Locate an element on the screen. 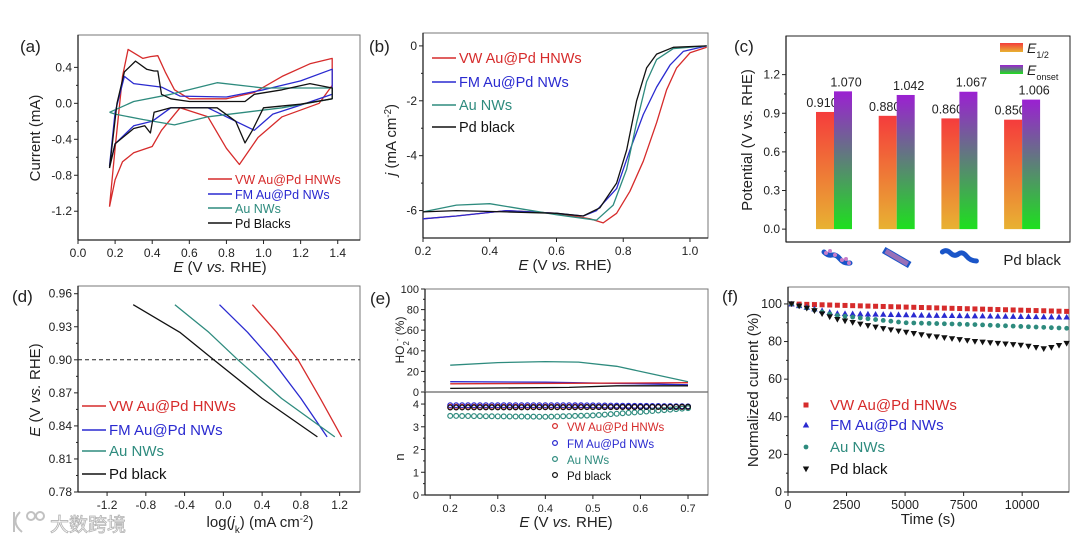 The width and height of the screenshot is (1080, 545). x-tick-label: 0.6 is located at coordinates (556, 251).